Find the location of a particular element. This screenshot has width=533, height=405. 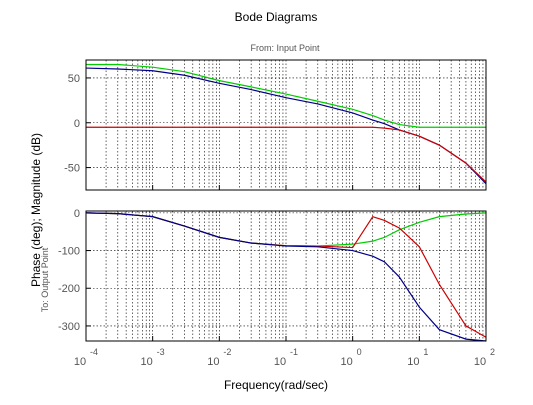

phase-ytick-label: 0 is located at coordinates (77, 214).